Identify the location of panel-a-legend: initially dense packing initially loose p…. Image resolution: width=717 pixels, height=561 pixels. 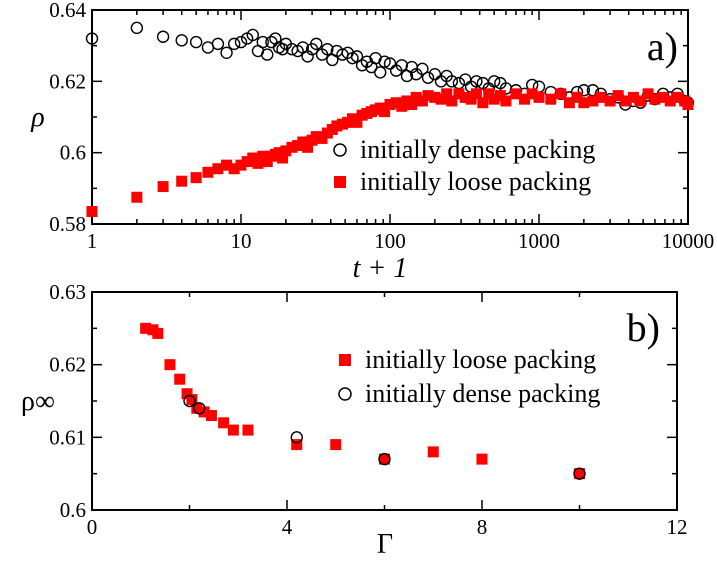
(464, 165).